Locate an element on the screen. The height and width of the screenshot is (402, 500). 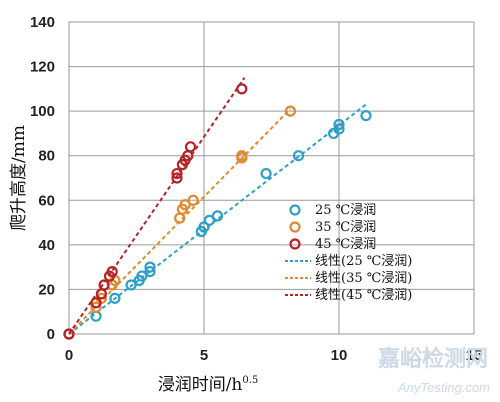
y-tick-label: 40 is located at coordinates (46, 245).